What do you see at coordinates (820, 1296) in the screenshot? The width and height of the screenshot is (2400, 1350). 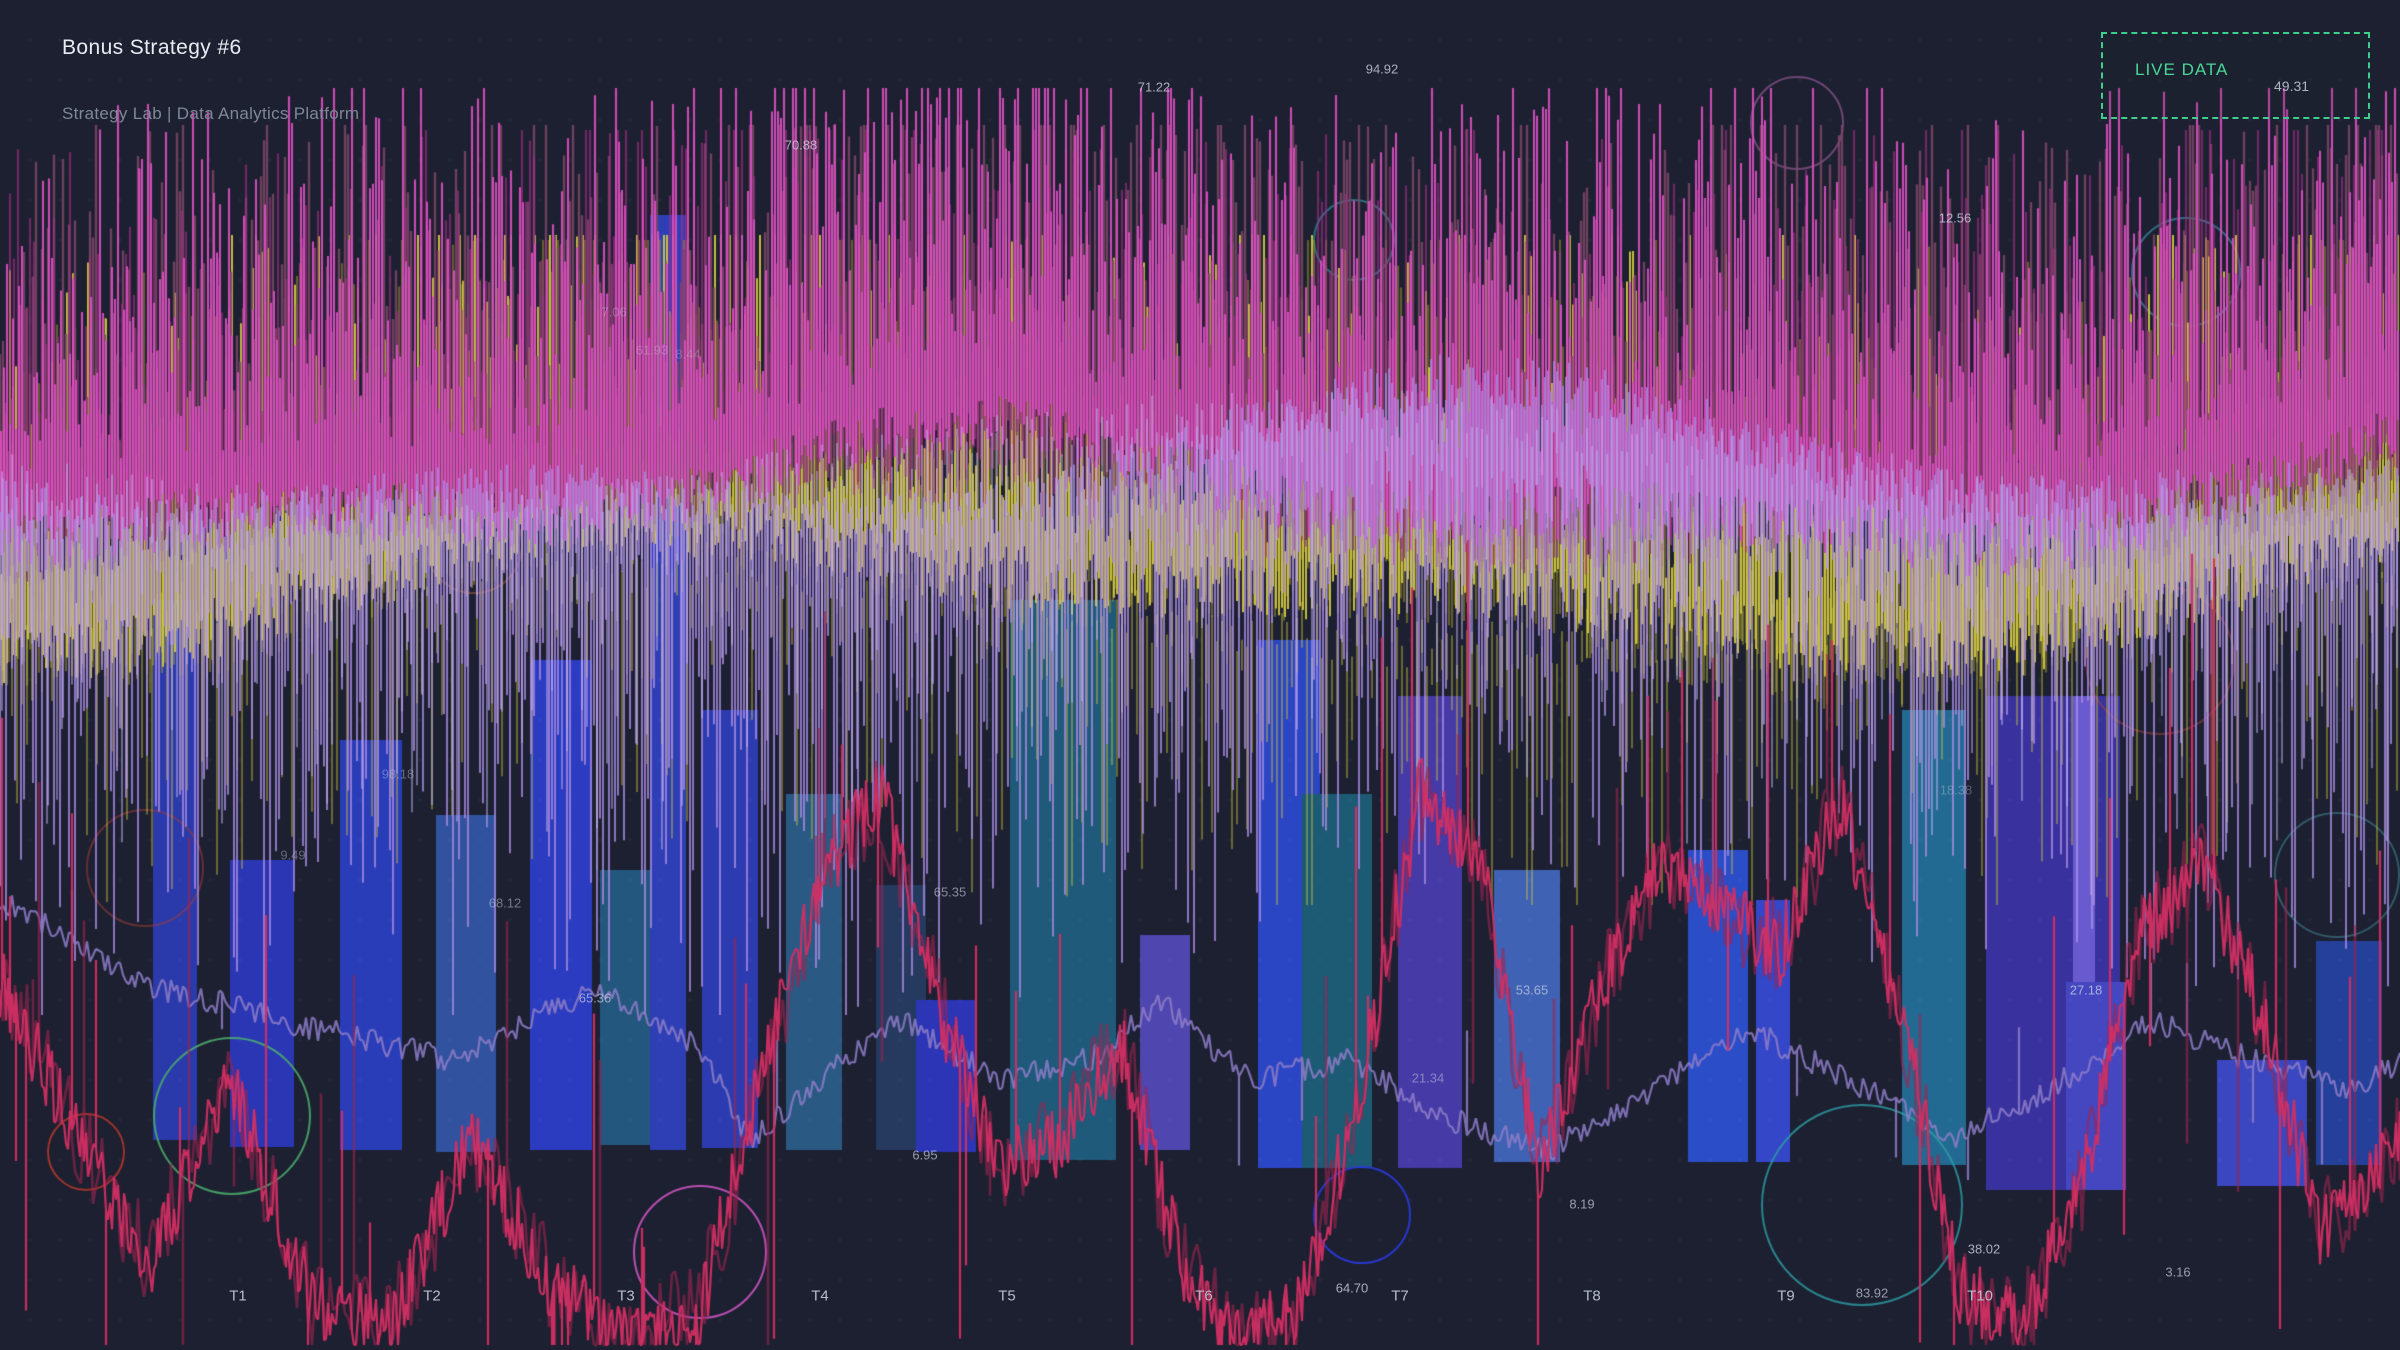 I see `axis-label-t4: T4` at bounding box center [820, 1296].